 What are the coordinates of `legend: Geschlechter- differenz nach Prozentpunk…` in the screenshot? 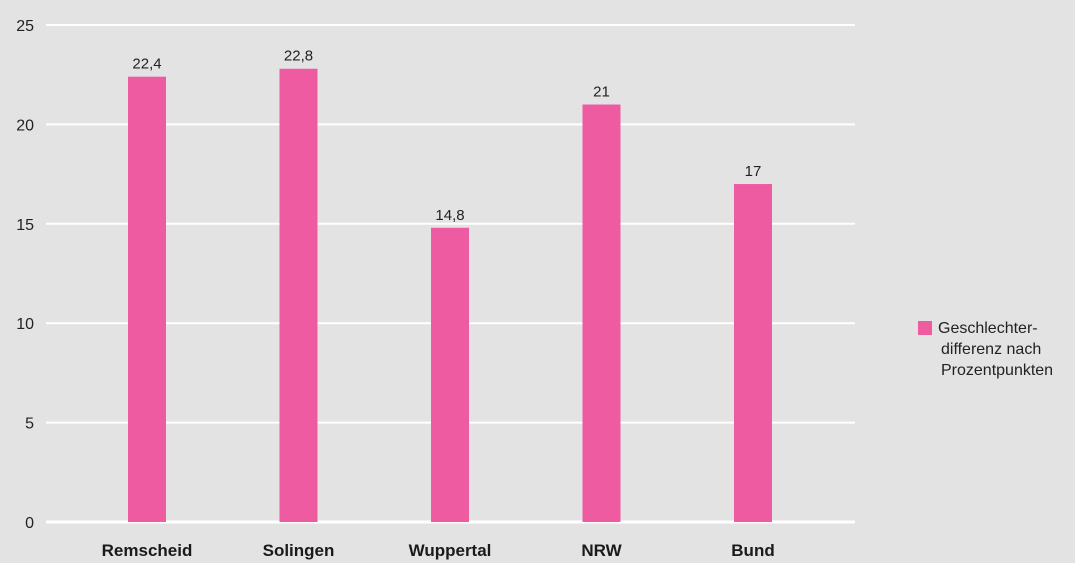 It's located at (985, 349).